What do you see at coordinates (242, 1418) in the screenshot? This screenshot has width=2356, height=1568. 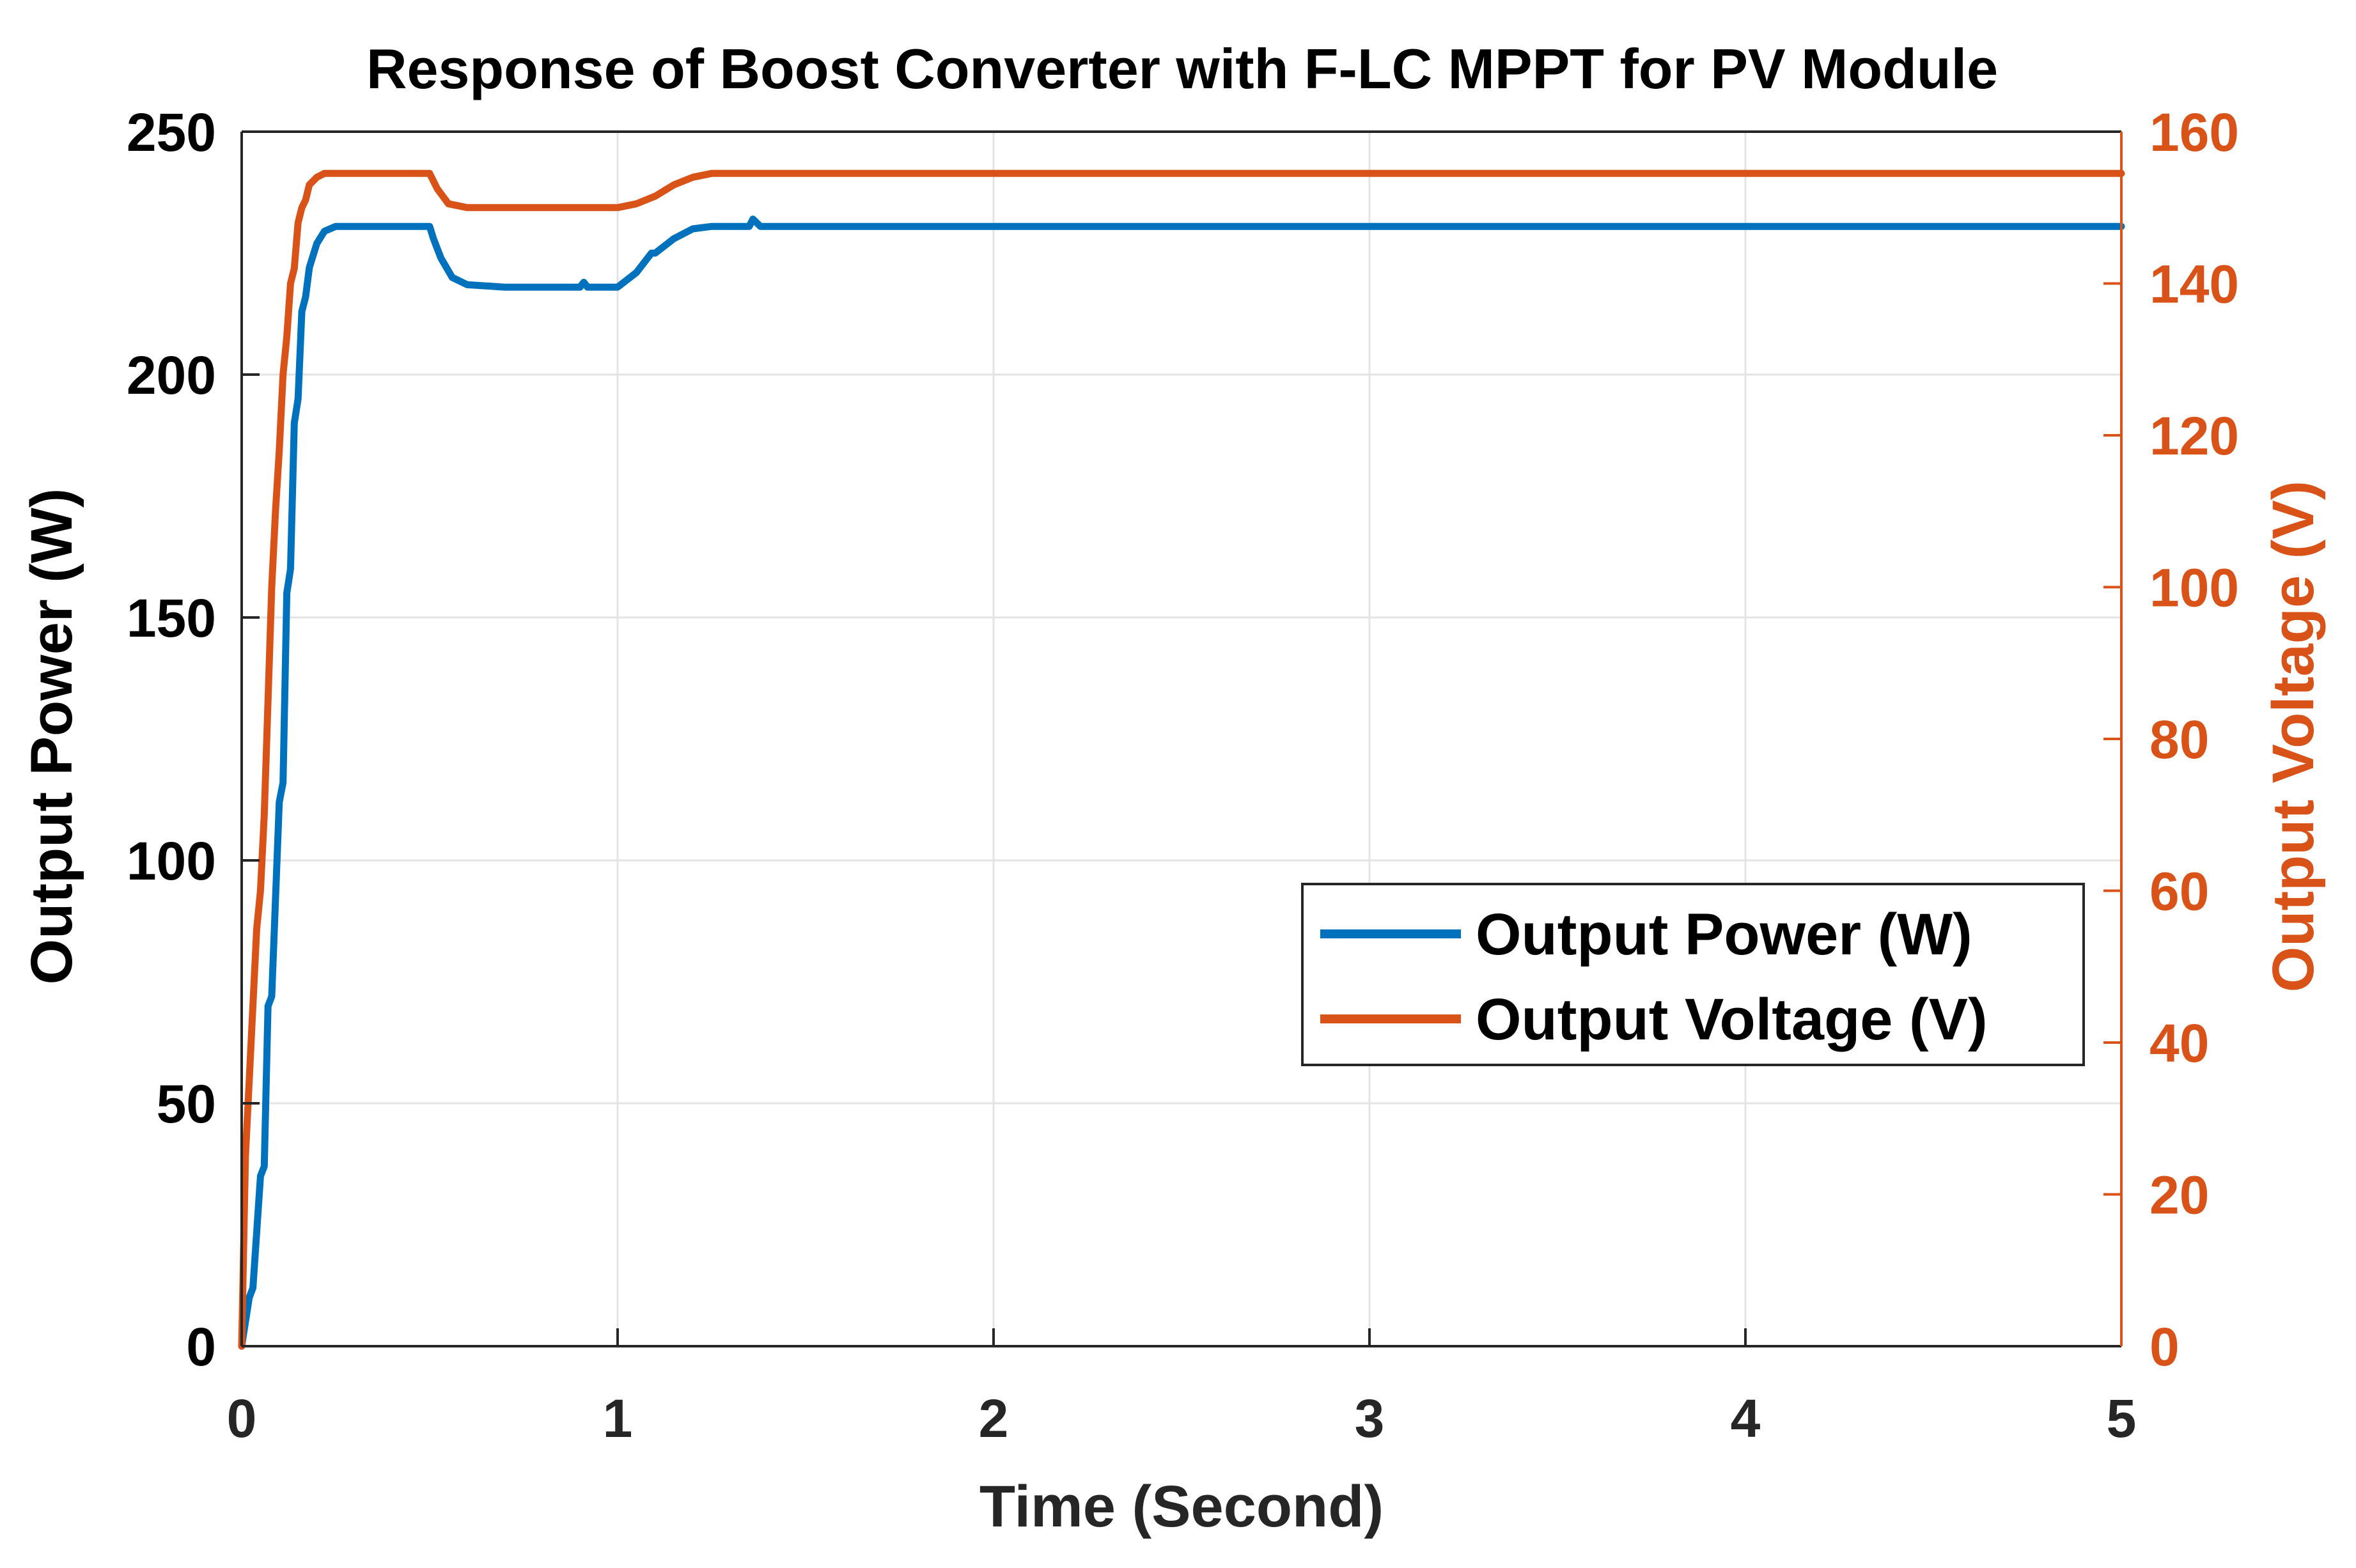 I see `x-tick-label: 0` at bounding box center [242, 1418].